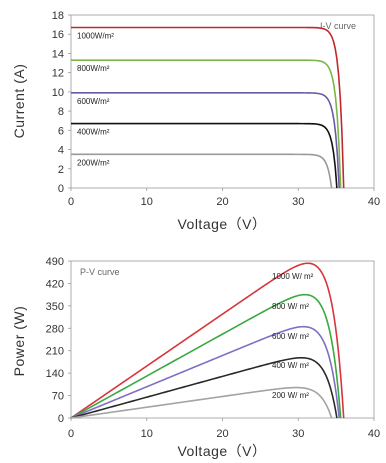 This screenshot has width=386, height=463. What do you see at coordinates (338, 26) in the screenshot?
I see `chart-title: I-V curve` at bounding box center [338, 26].